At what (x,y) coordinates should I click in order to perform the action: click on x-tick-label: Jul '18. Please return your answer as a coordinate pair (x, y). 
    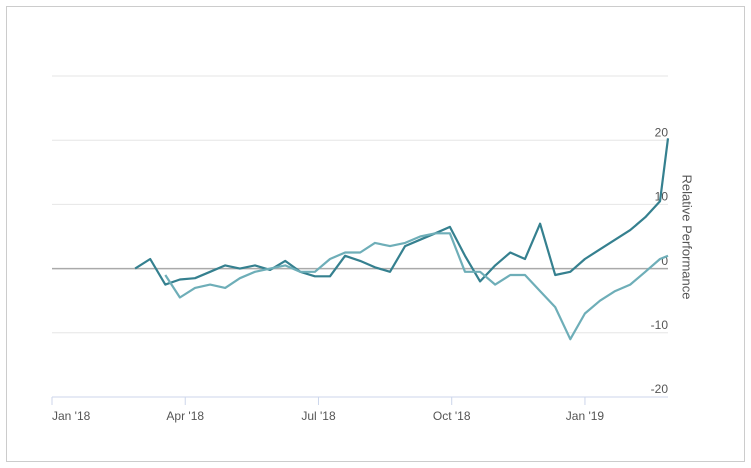
    Looking at the image, I should click on (318, 416).